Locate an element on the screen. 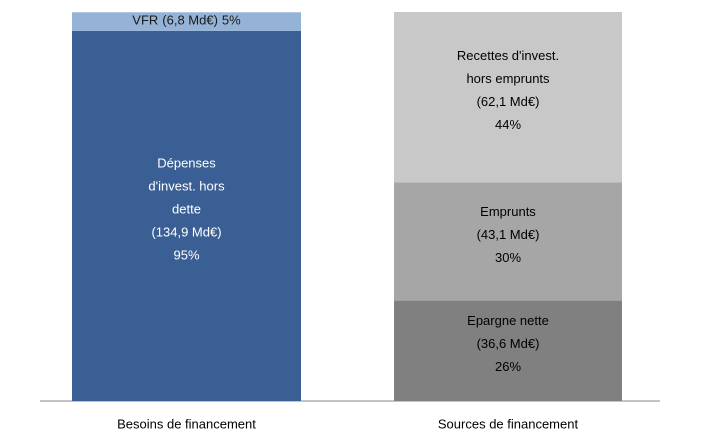  segment-label-text: VFR (6,8 Md€) 5% is located at coordinates (186, 20).